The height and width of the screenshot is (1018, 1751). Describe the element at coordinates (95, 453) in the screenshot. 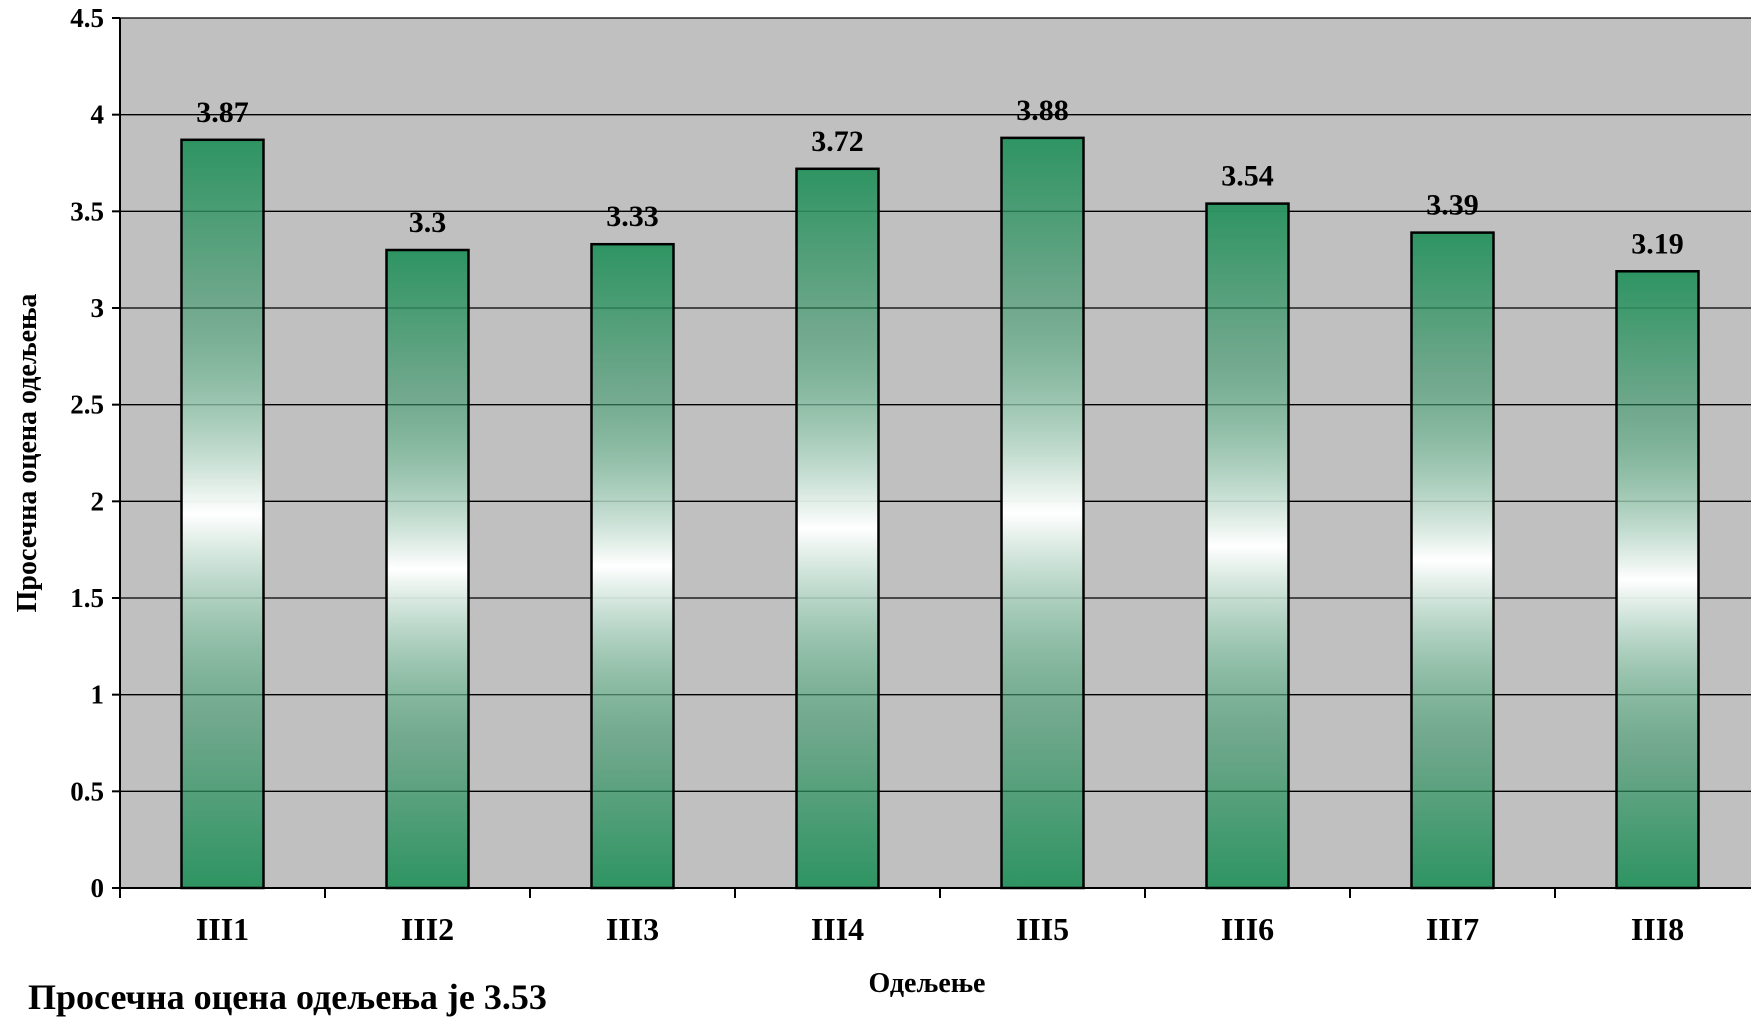

I see `y-axis-ticks: 0 0.5 1 1.5 2 2.5 3 3.5 4 4.5` at that location.